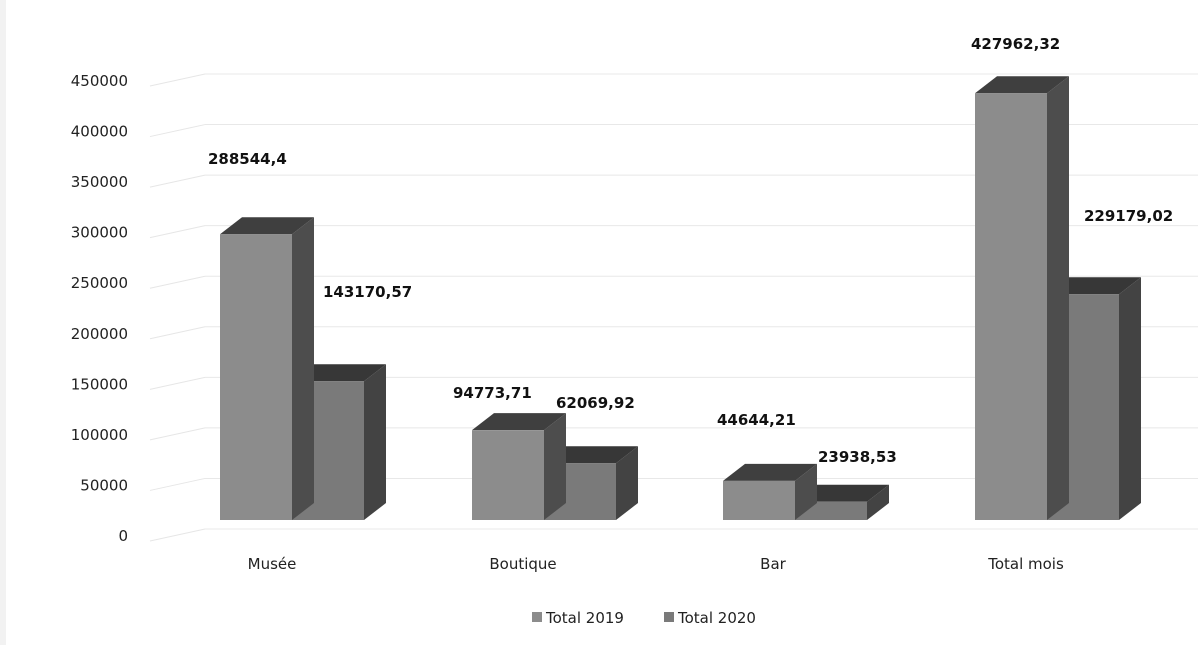  Describe the element at coordinates (104, 485) in the screenshot. I see `y-tick-label: 50000` at that location.